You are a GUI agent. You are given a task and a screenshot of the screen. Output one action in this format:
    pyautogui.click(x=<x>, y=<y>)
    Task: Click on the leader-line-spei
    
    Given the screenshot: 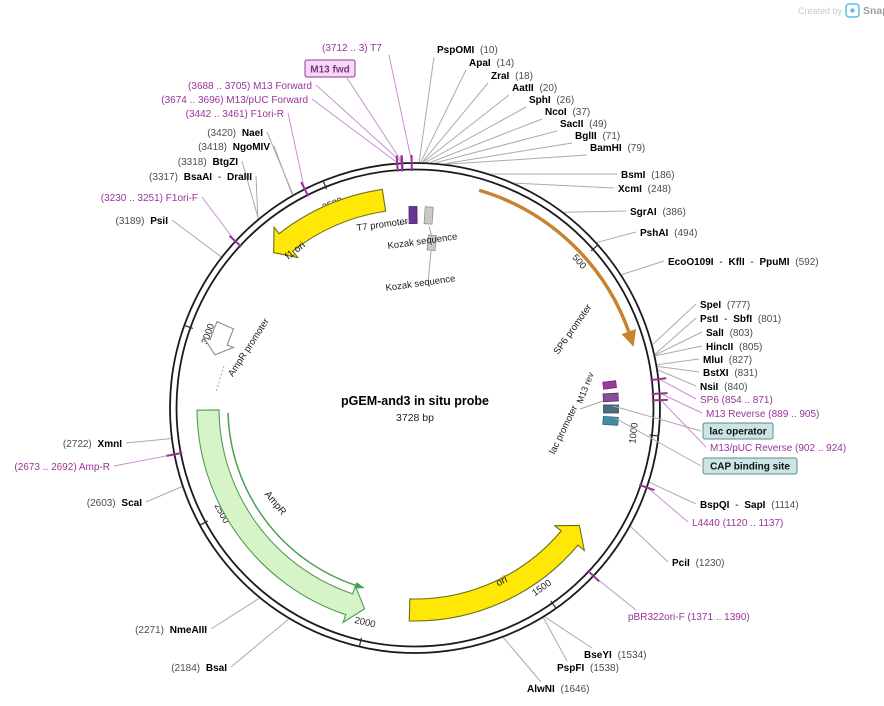 What is the action you would take?
    pyautogui.click(x=674, y=324)
    